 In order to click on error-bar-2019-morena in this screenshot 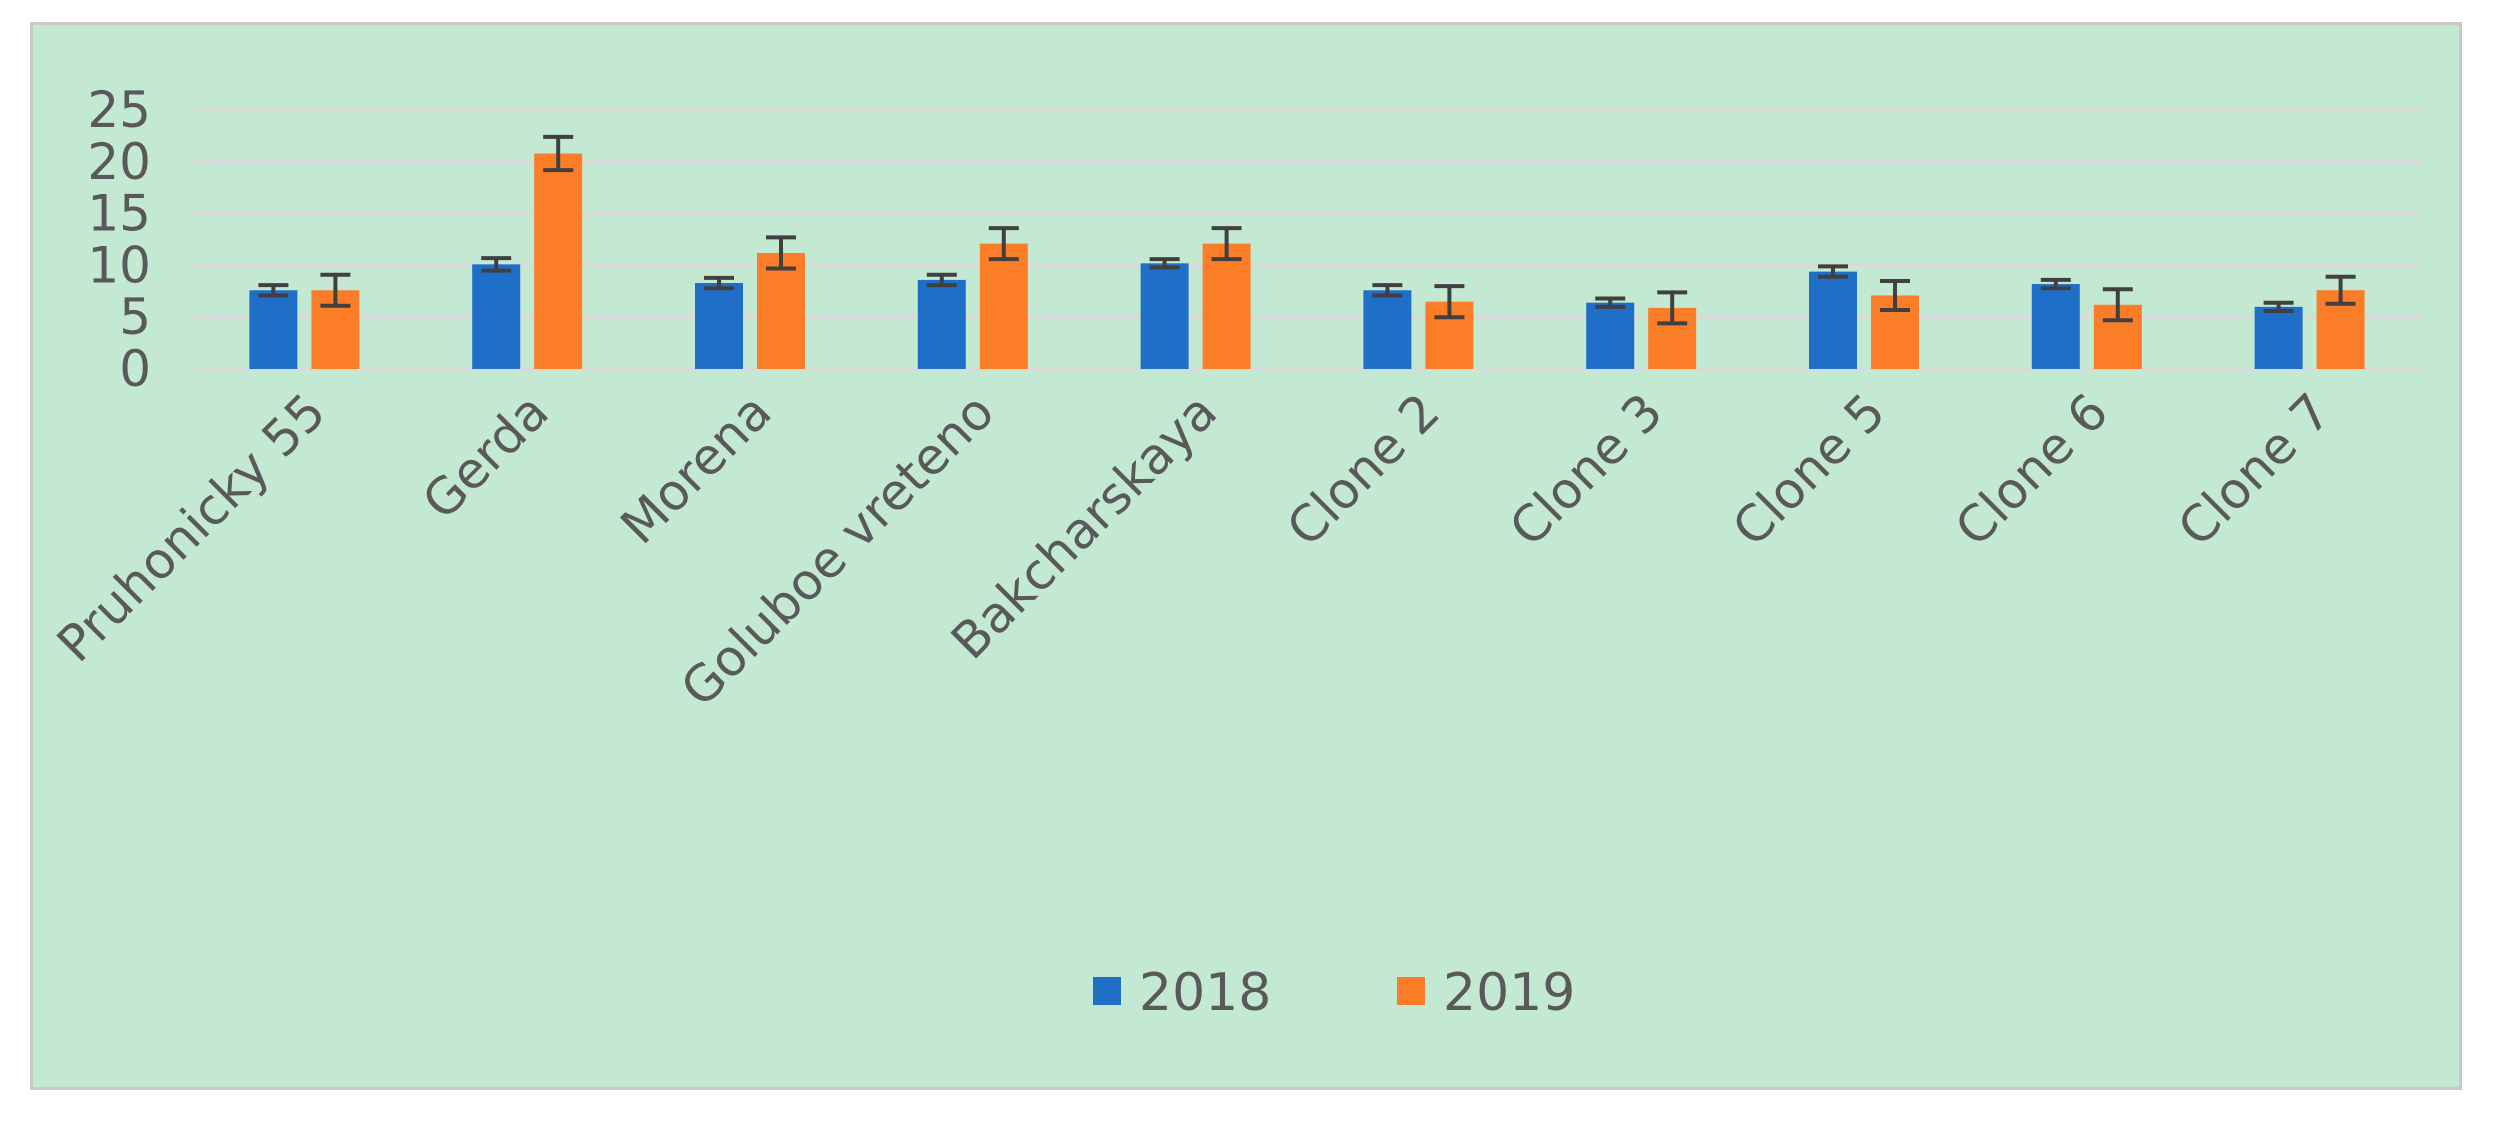, I will do `click(781, 253)`.